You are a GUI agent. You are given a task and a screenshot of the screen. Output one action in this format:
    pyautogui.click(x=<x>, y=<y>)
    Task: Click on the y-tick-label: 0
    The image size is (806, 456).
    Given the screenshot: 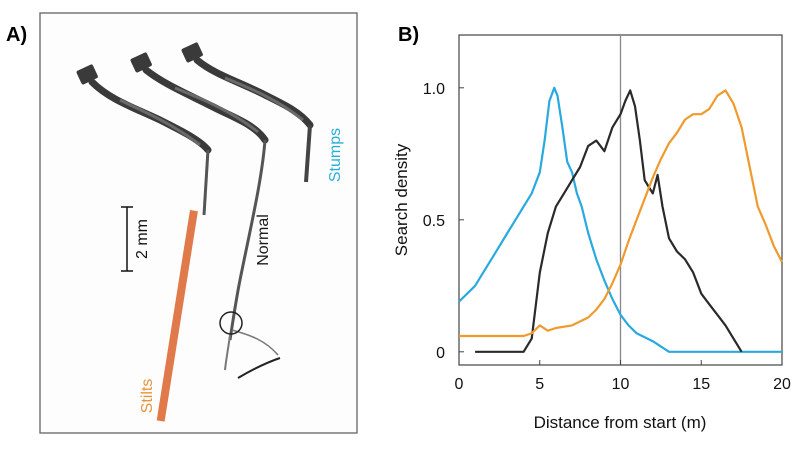 What is the action you would take?
    pyautogui.click(x=440, y=353)
    